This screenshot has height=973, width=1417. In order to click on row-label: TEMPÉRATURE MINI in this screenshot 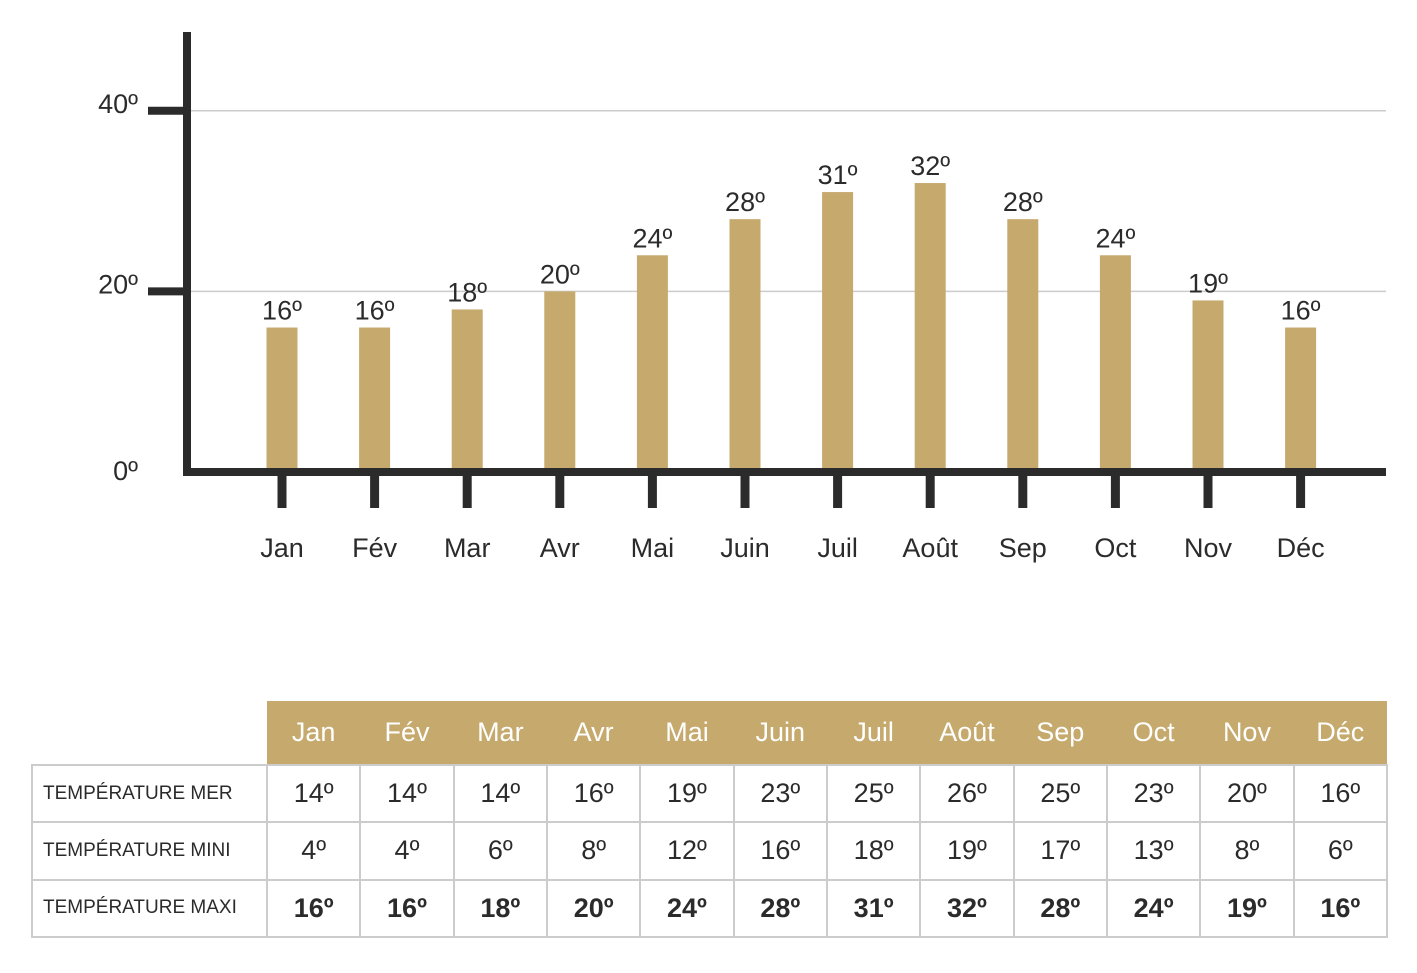, I will do `click(149, 851)`.